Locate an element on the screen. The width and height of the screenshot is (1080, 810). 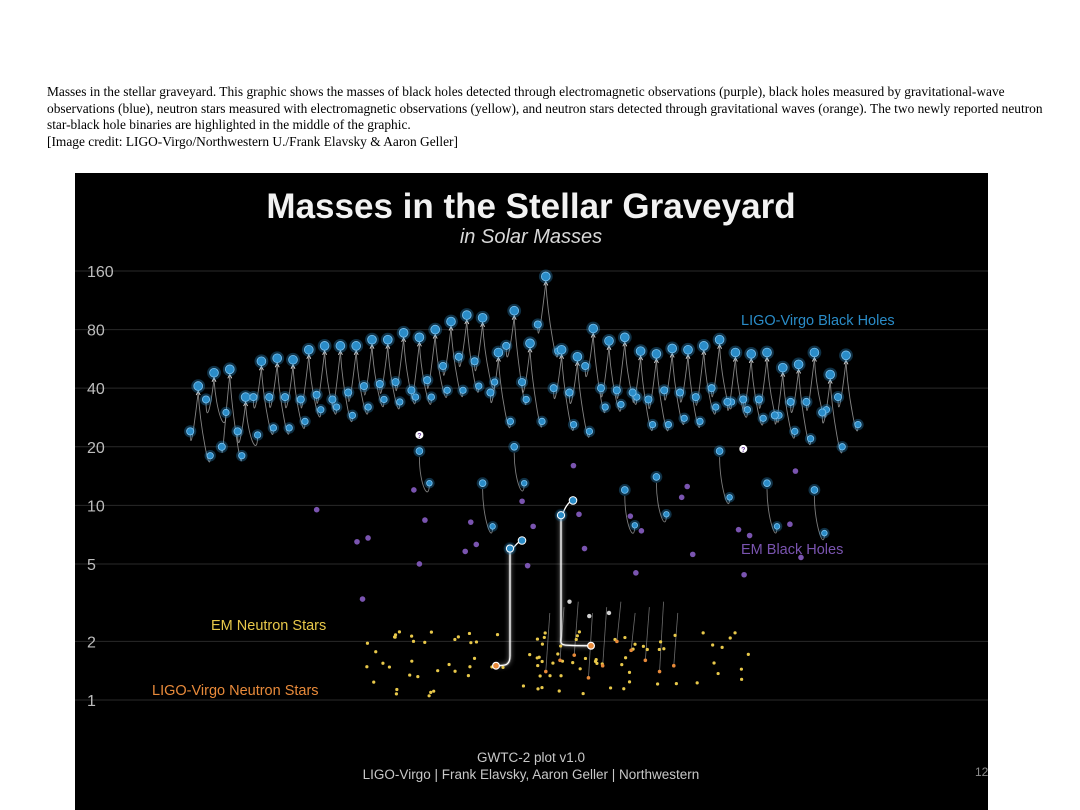
ligo-bh-merger-3-link-a is located at coordinates (242, 423).